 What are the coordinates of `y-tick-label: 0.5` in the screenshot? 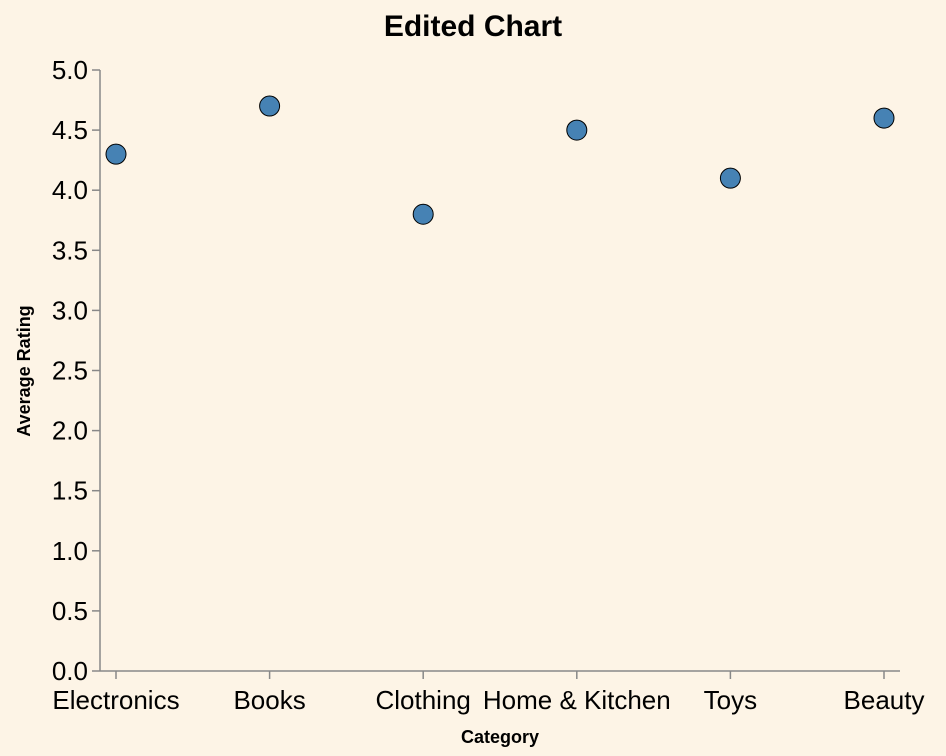 It's located at (70, 611).